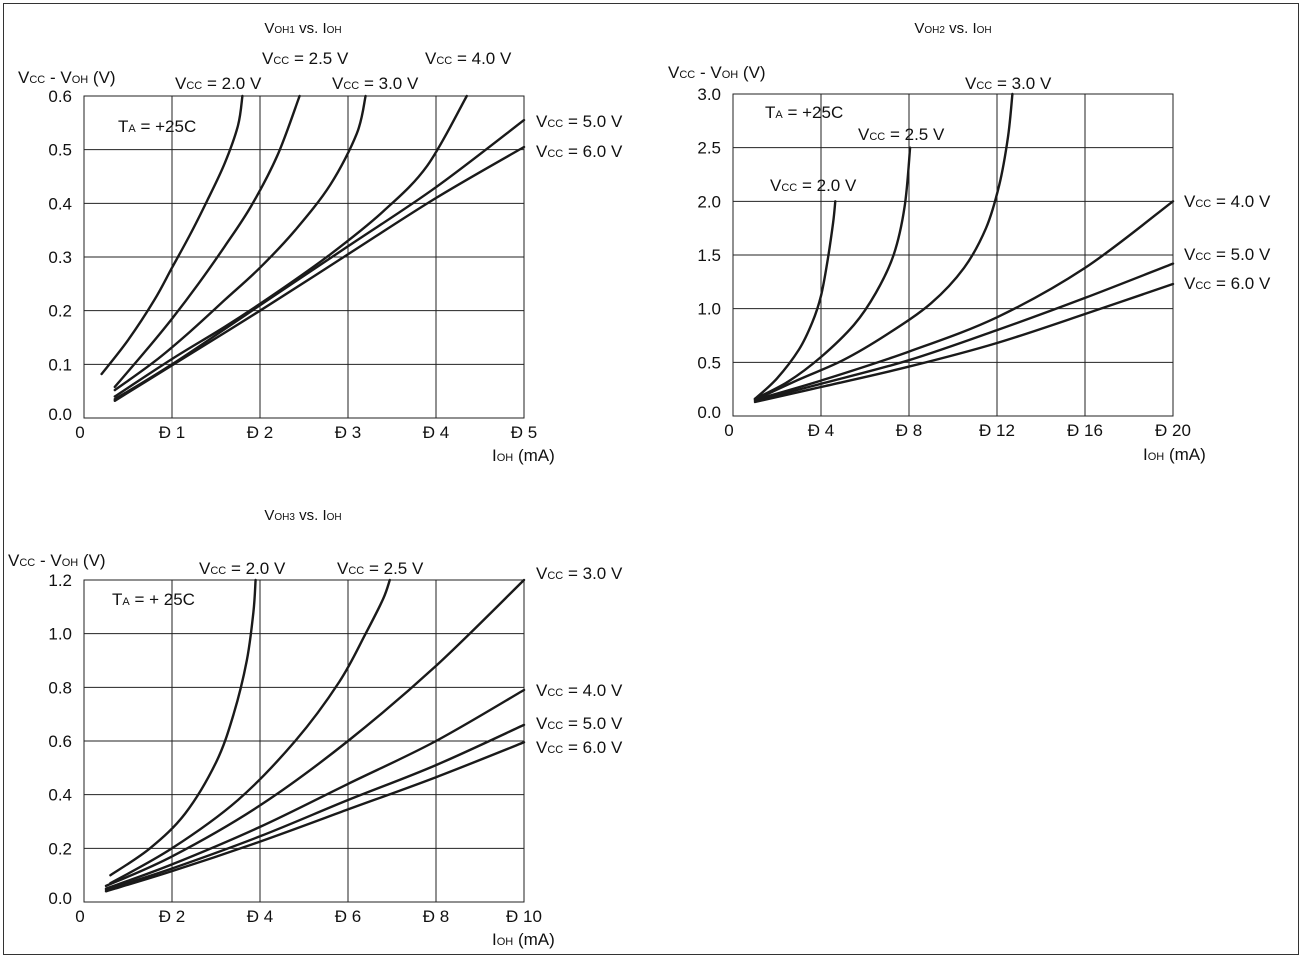 This screenshot has width=1302, height=958. What do you see at coordinates (709, 201) in the screenshot?
I see `y-tick-label: 2.0` at bounding box center [709, 201].